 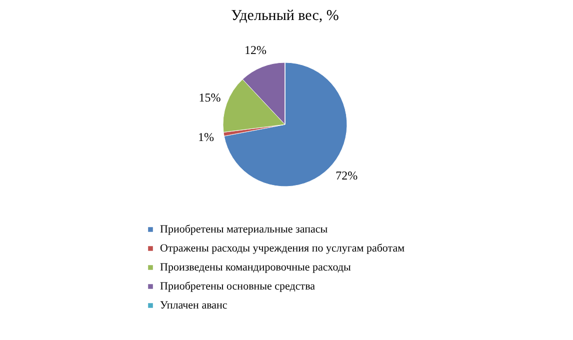 What do you see at coordinates (194, 306) in the screenshot?
I see `legend-label: Уплачен аванс` at bounding box center [194, 306].